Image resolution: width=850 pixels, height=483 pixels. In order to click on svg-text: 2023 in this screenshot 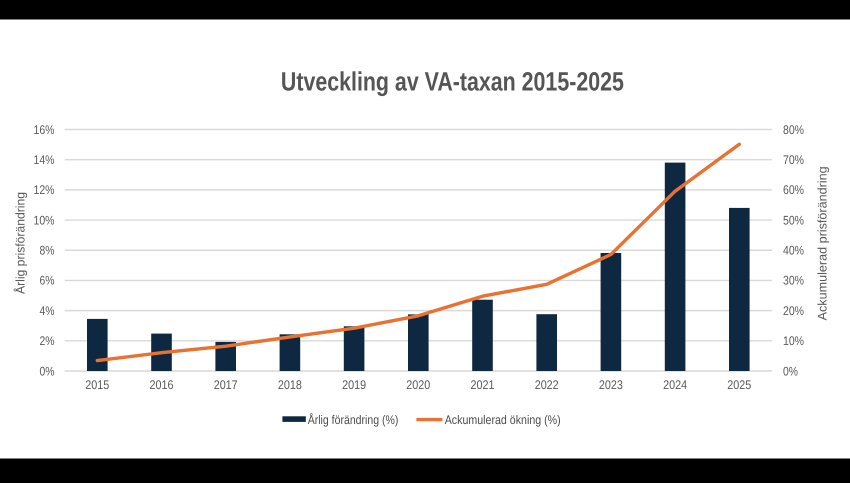, I will do `click(611, 385)`.